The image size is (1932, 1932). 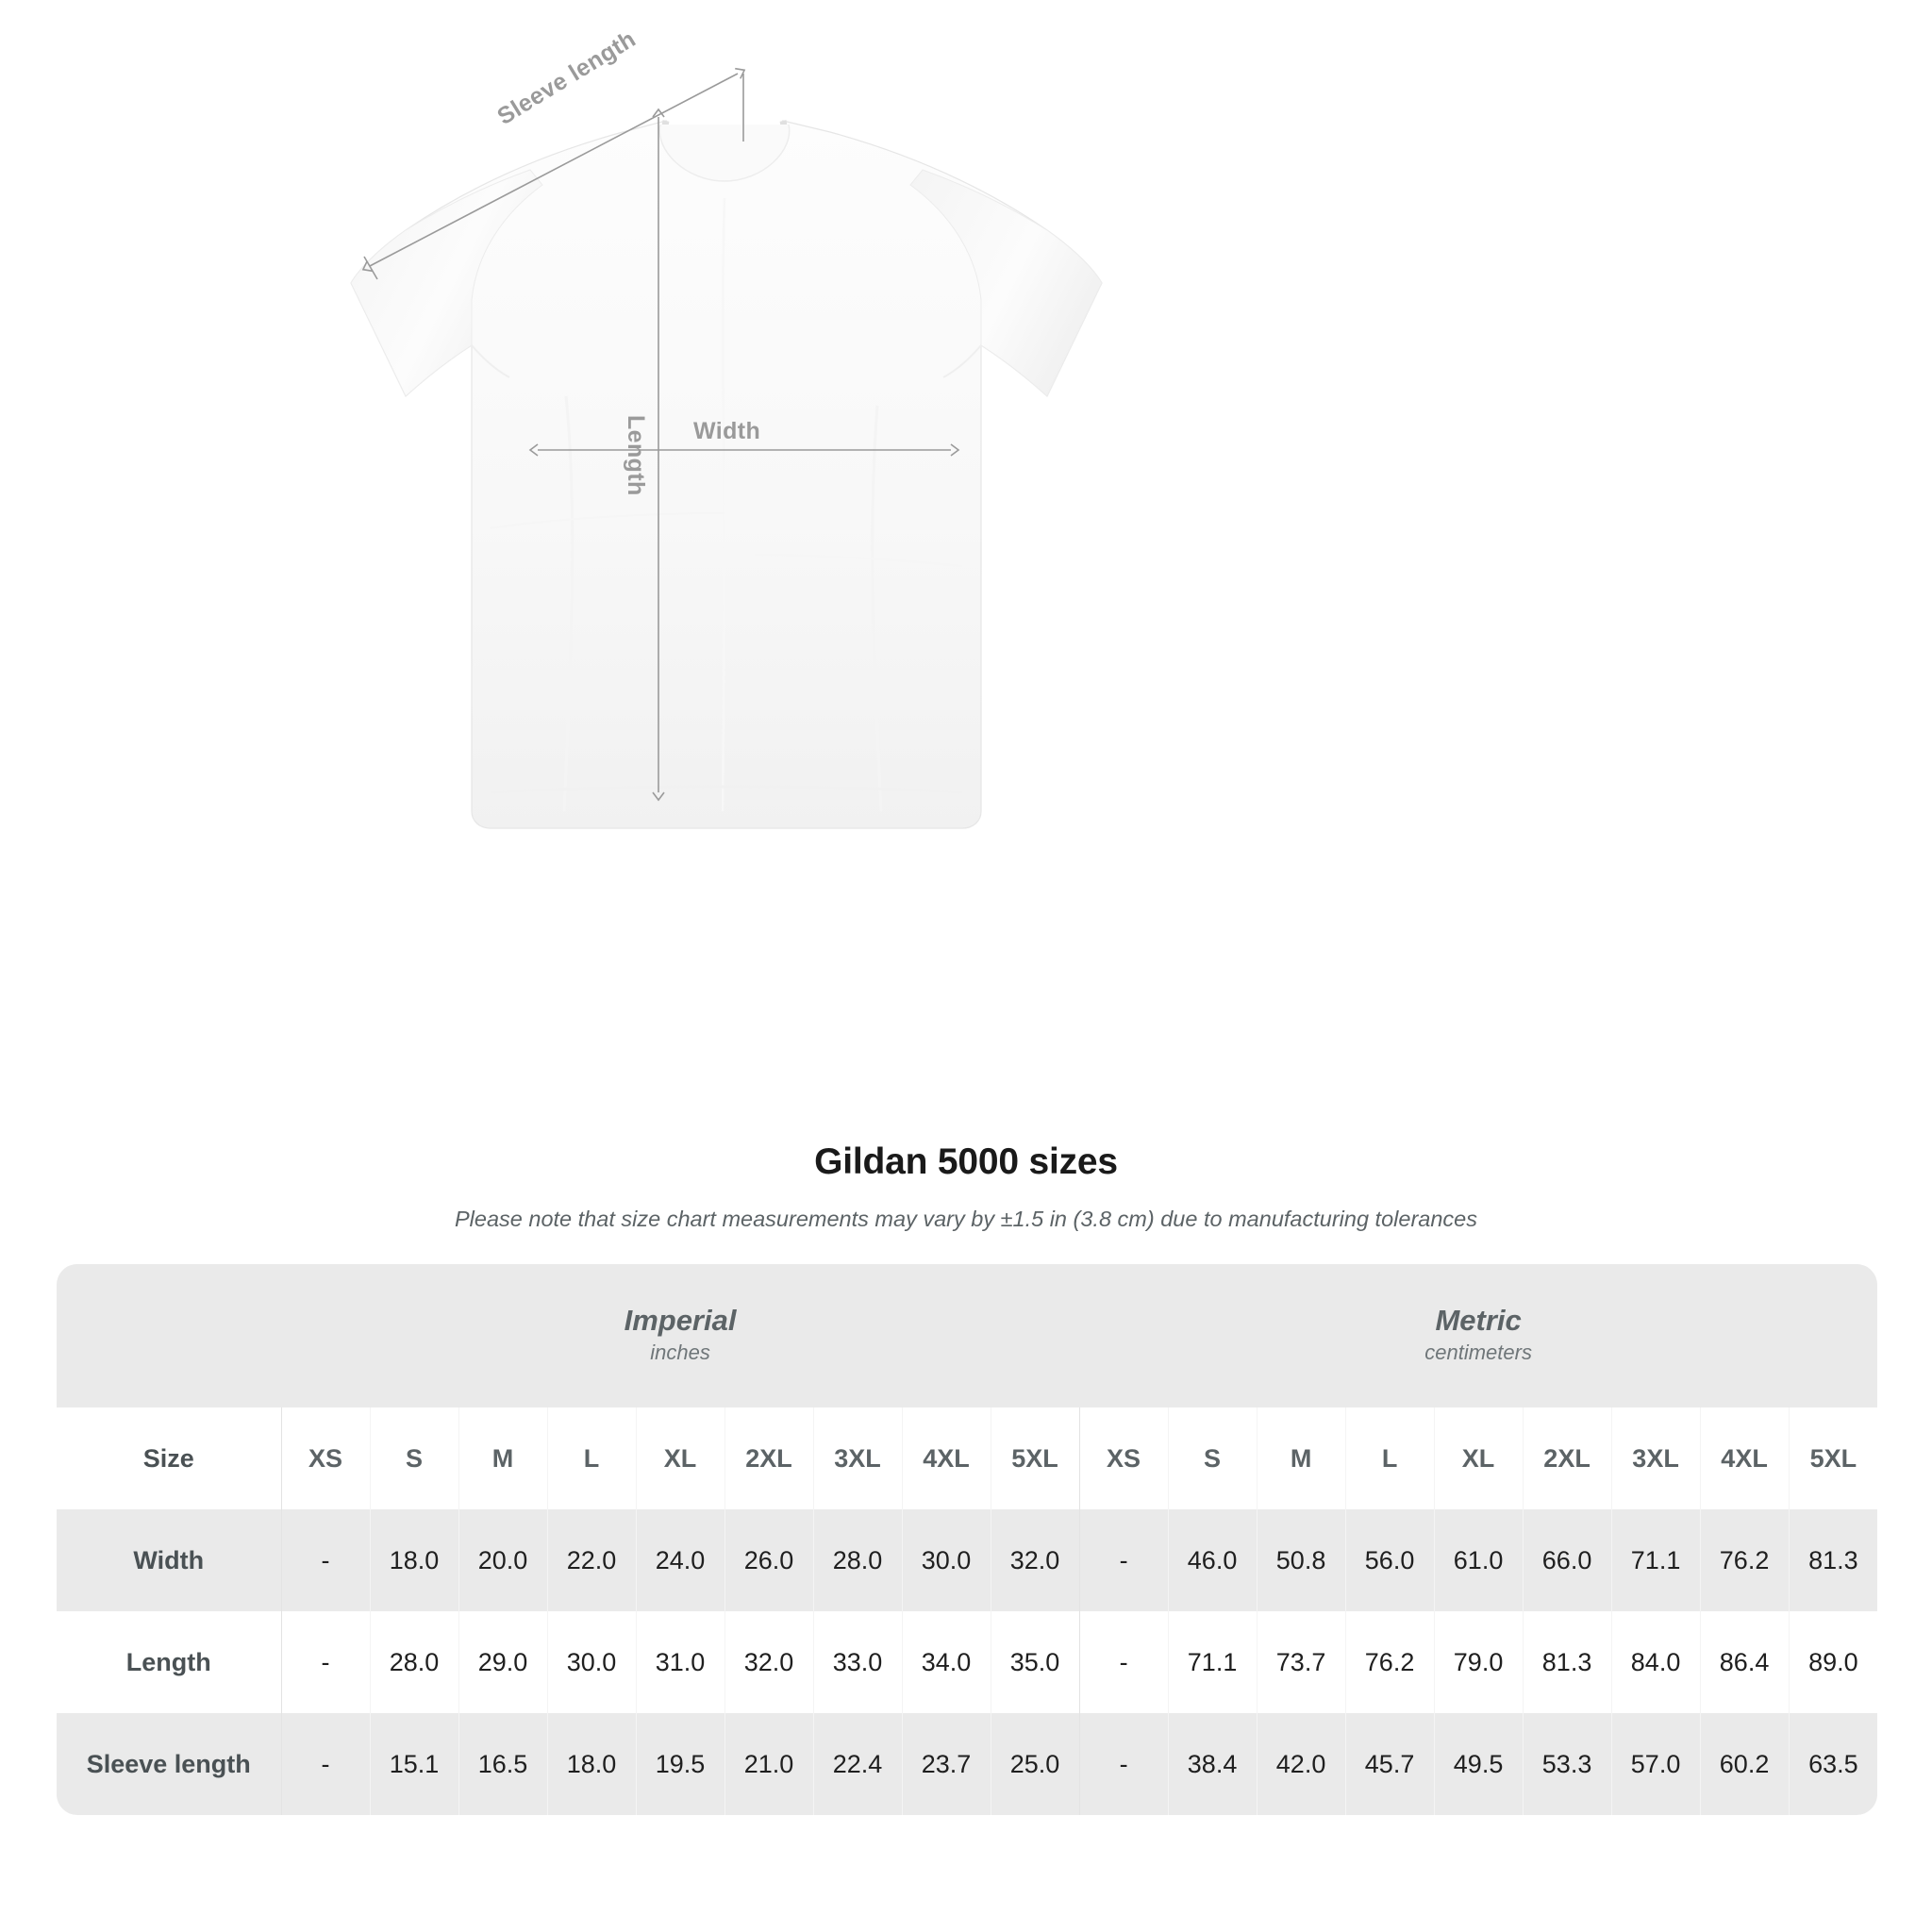 I want to click on cell-sleeve-length-imperial-l: 18.0, so click(x=591, y=1764).